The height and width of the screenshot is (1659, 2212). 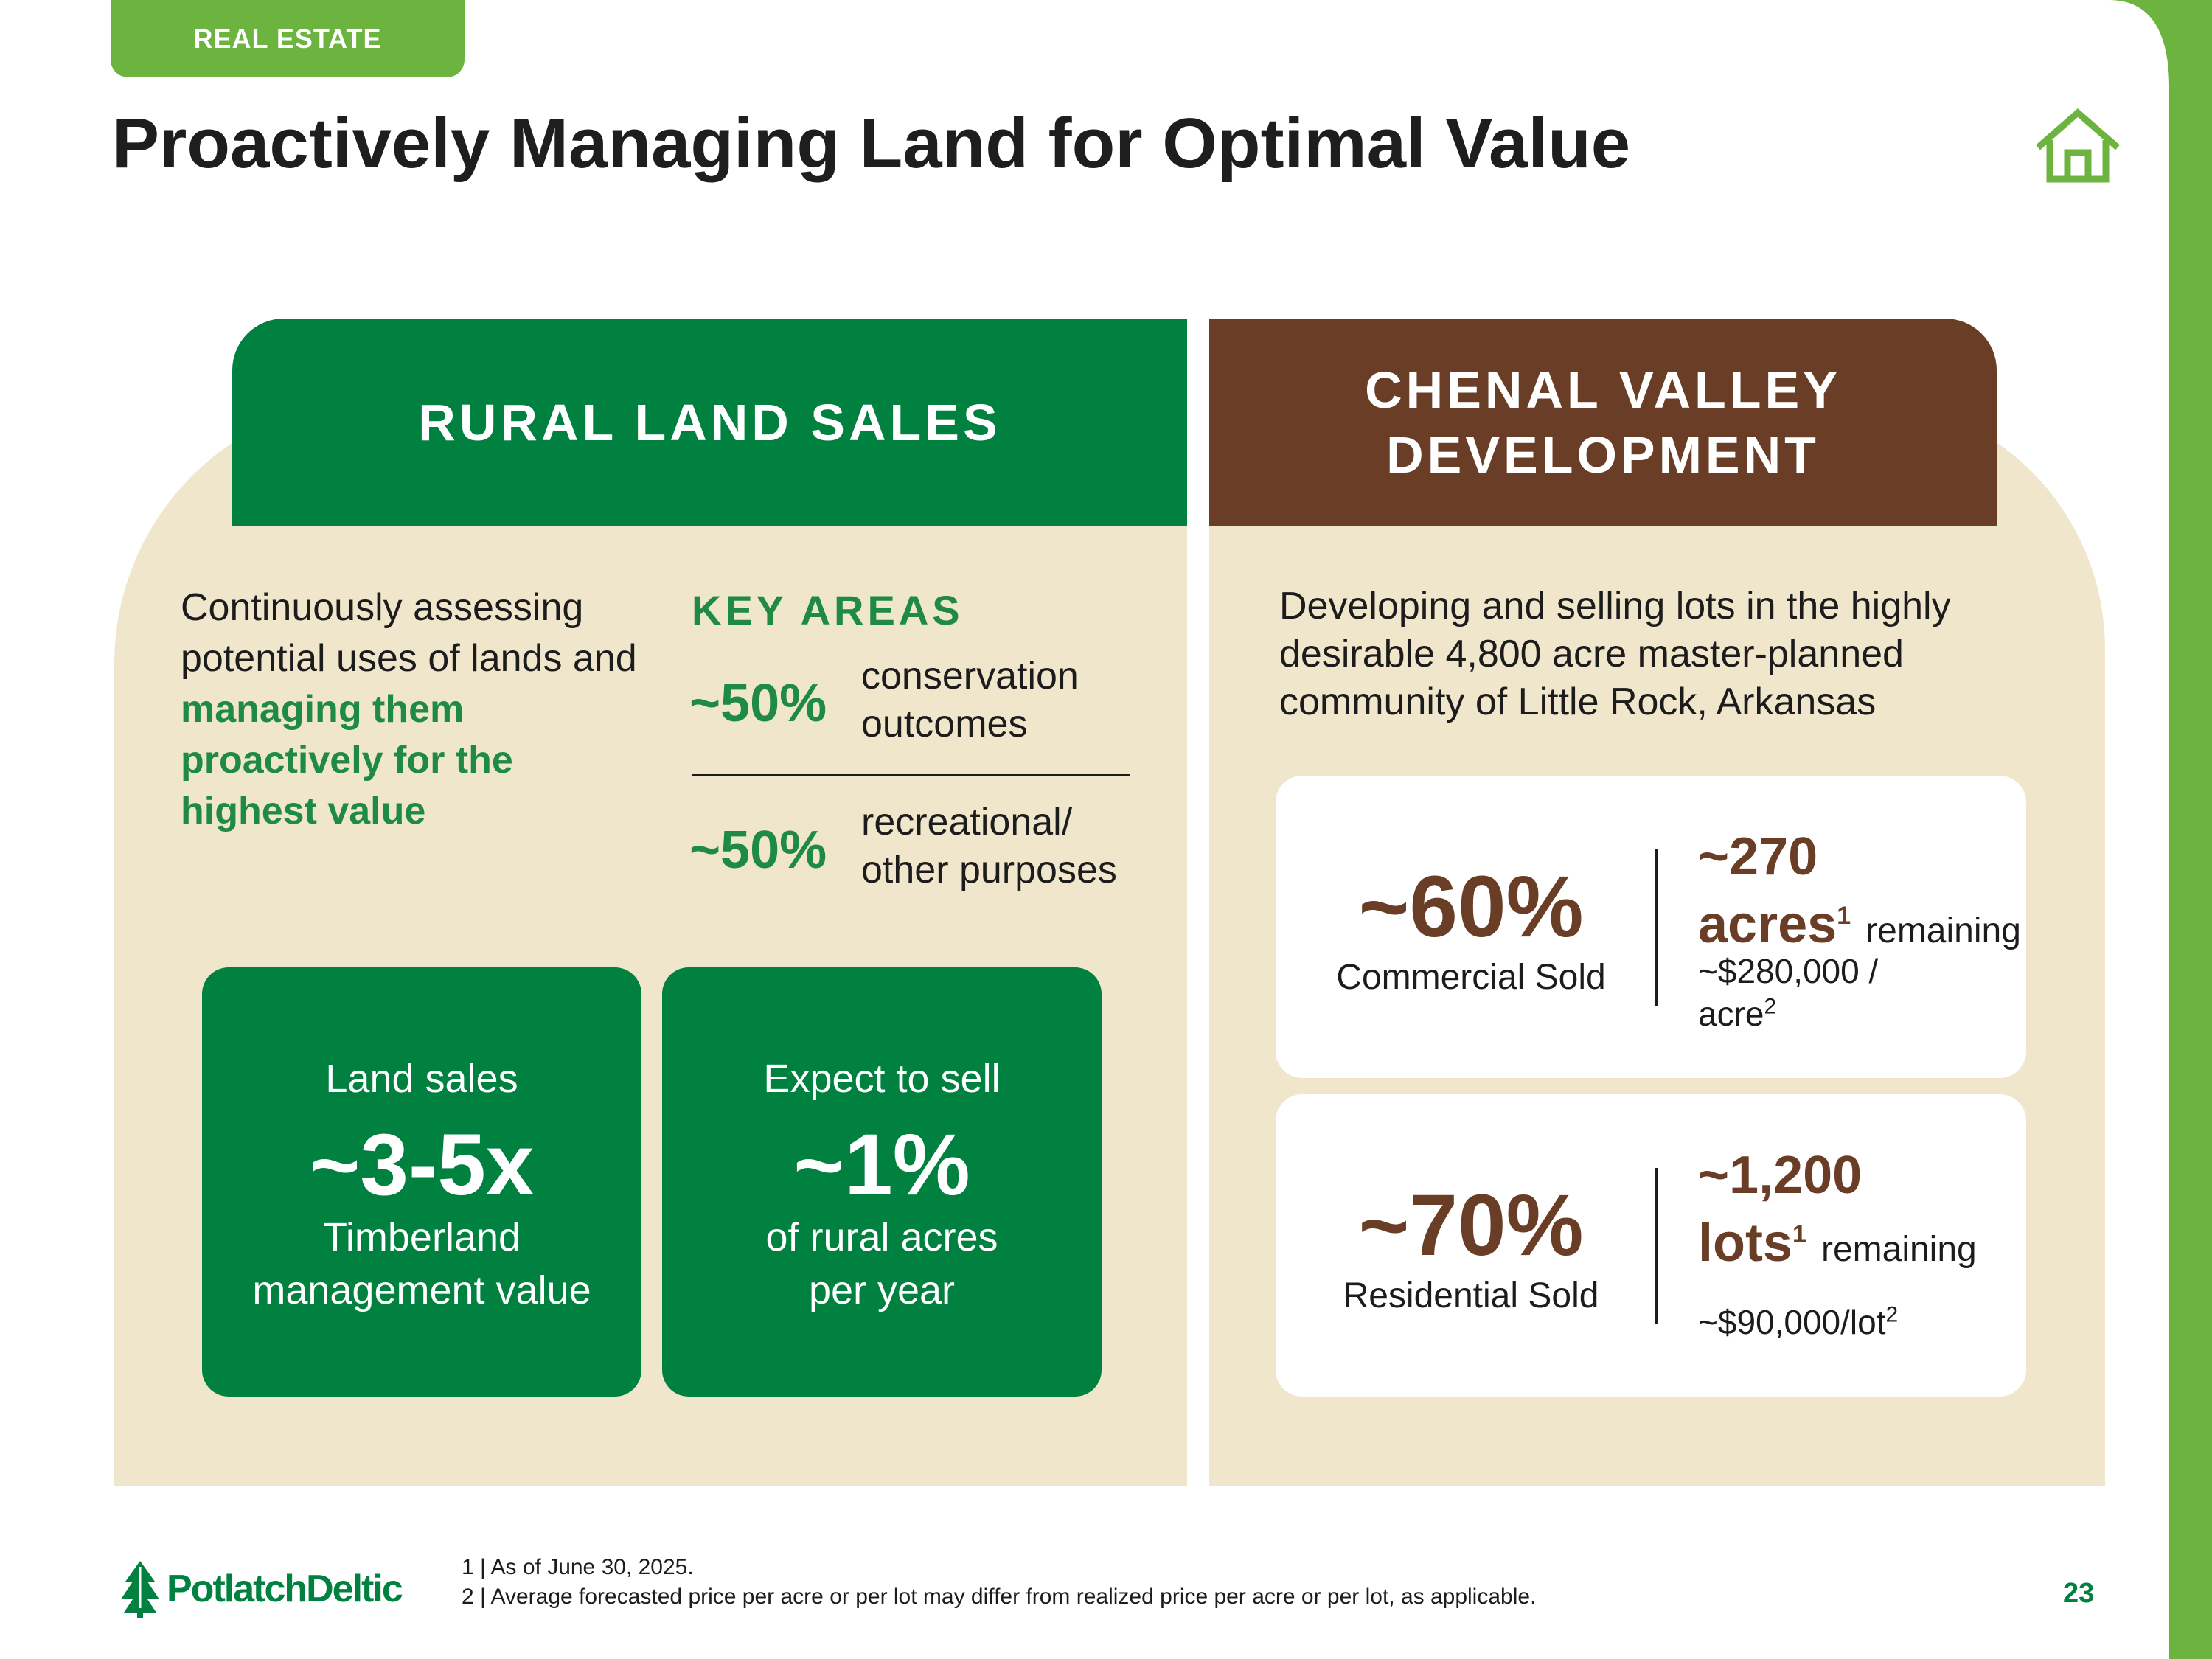 What do you see at coordinates (881, 1237) in the screenshot?
I see `box-caption-line: of rural acres` at bounding box center [881, 1237].